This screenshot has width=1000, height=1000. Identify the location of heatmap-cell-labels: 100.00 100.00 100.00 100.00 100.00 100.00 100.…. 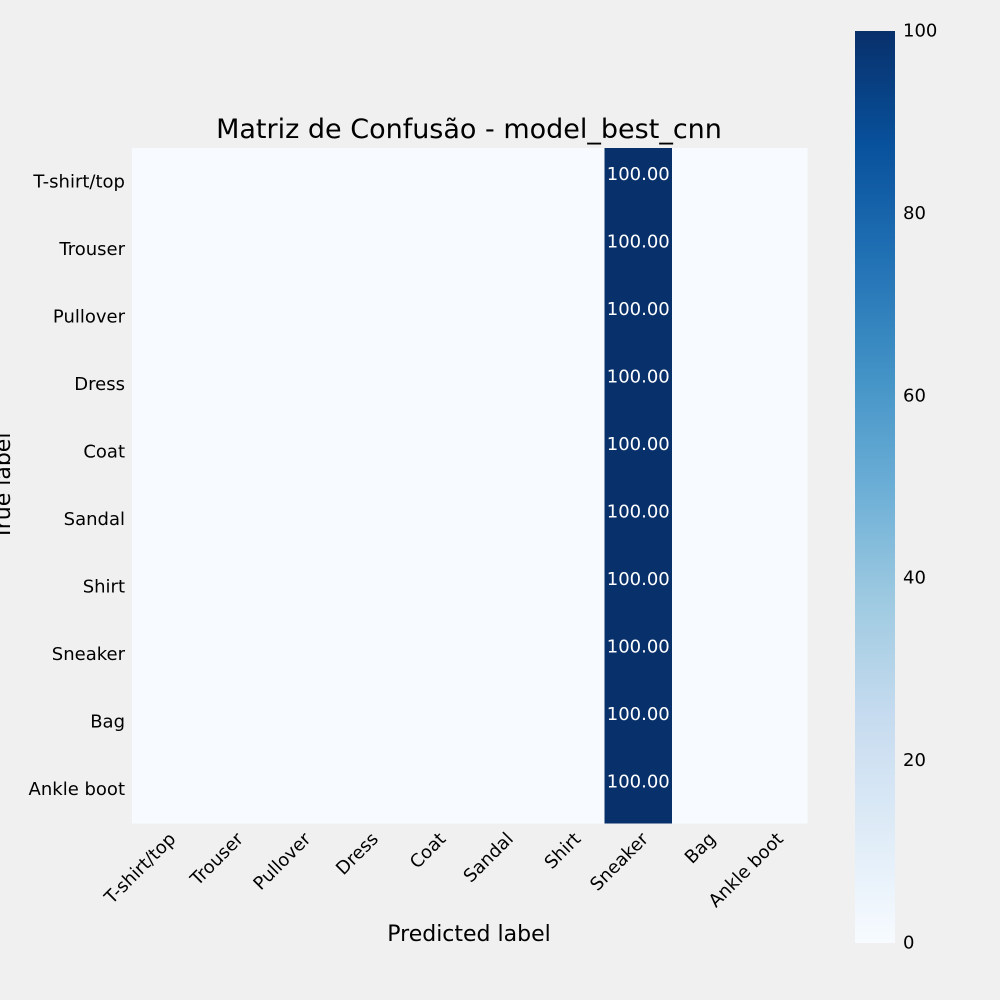
(638, 478).